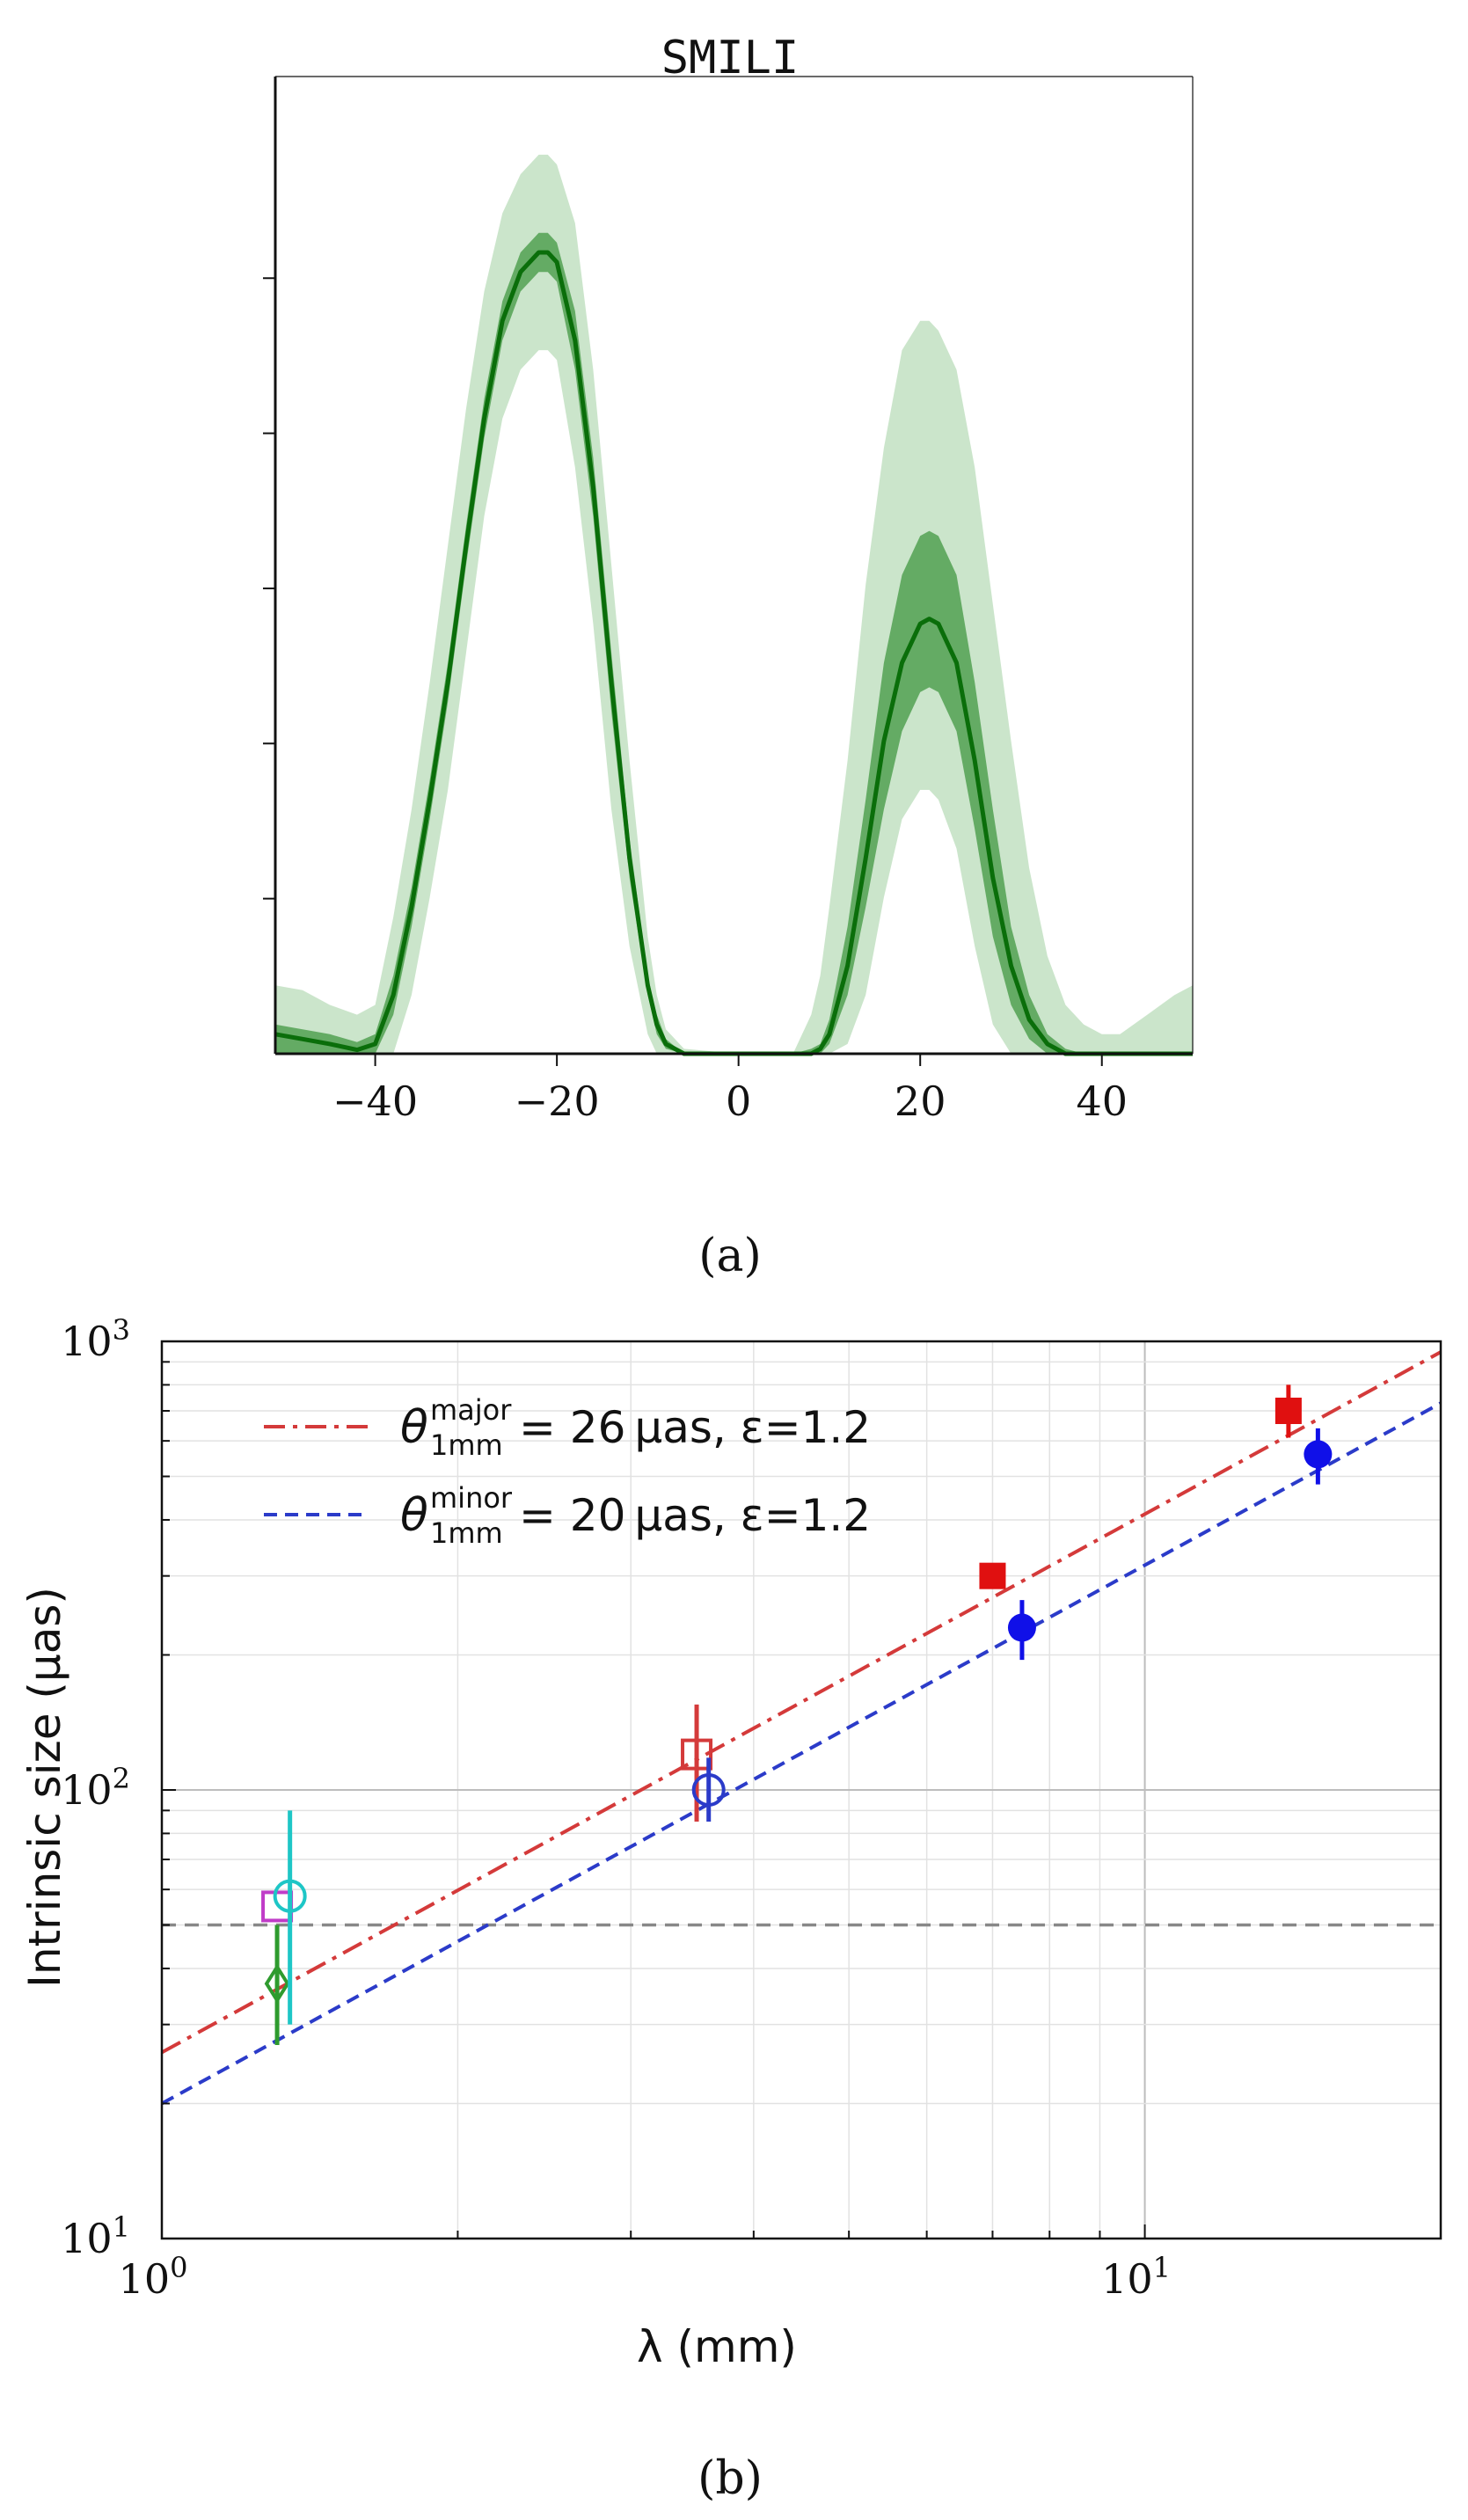 The width and height of the screenshot is (1468, 2520). Describe the element at coordinates (414, 1427) in the screenshot. I see `legend-theta-major: θ` at that location.